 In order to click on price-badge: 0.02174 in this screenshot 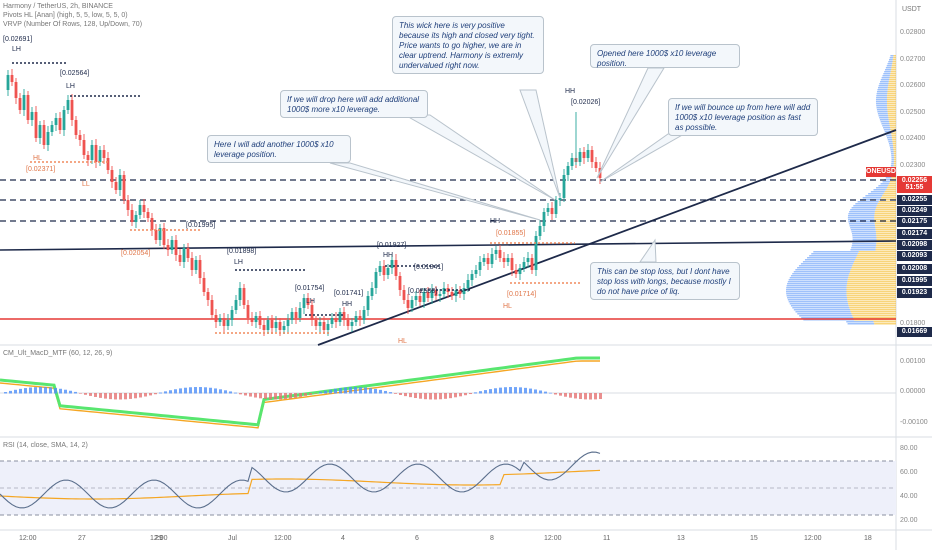, I will do `click(914, 234)`.